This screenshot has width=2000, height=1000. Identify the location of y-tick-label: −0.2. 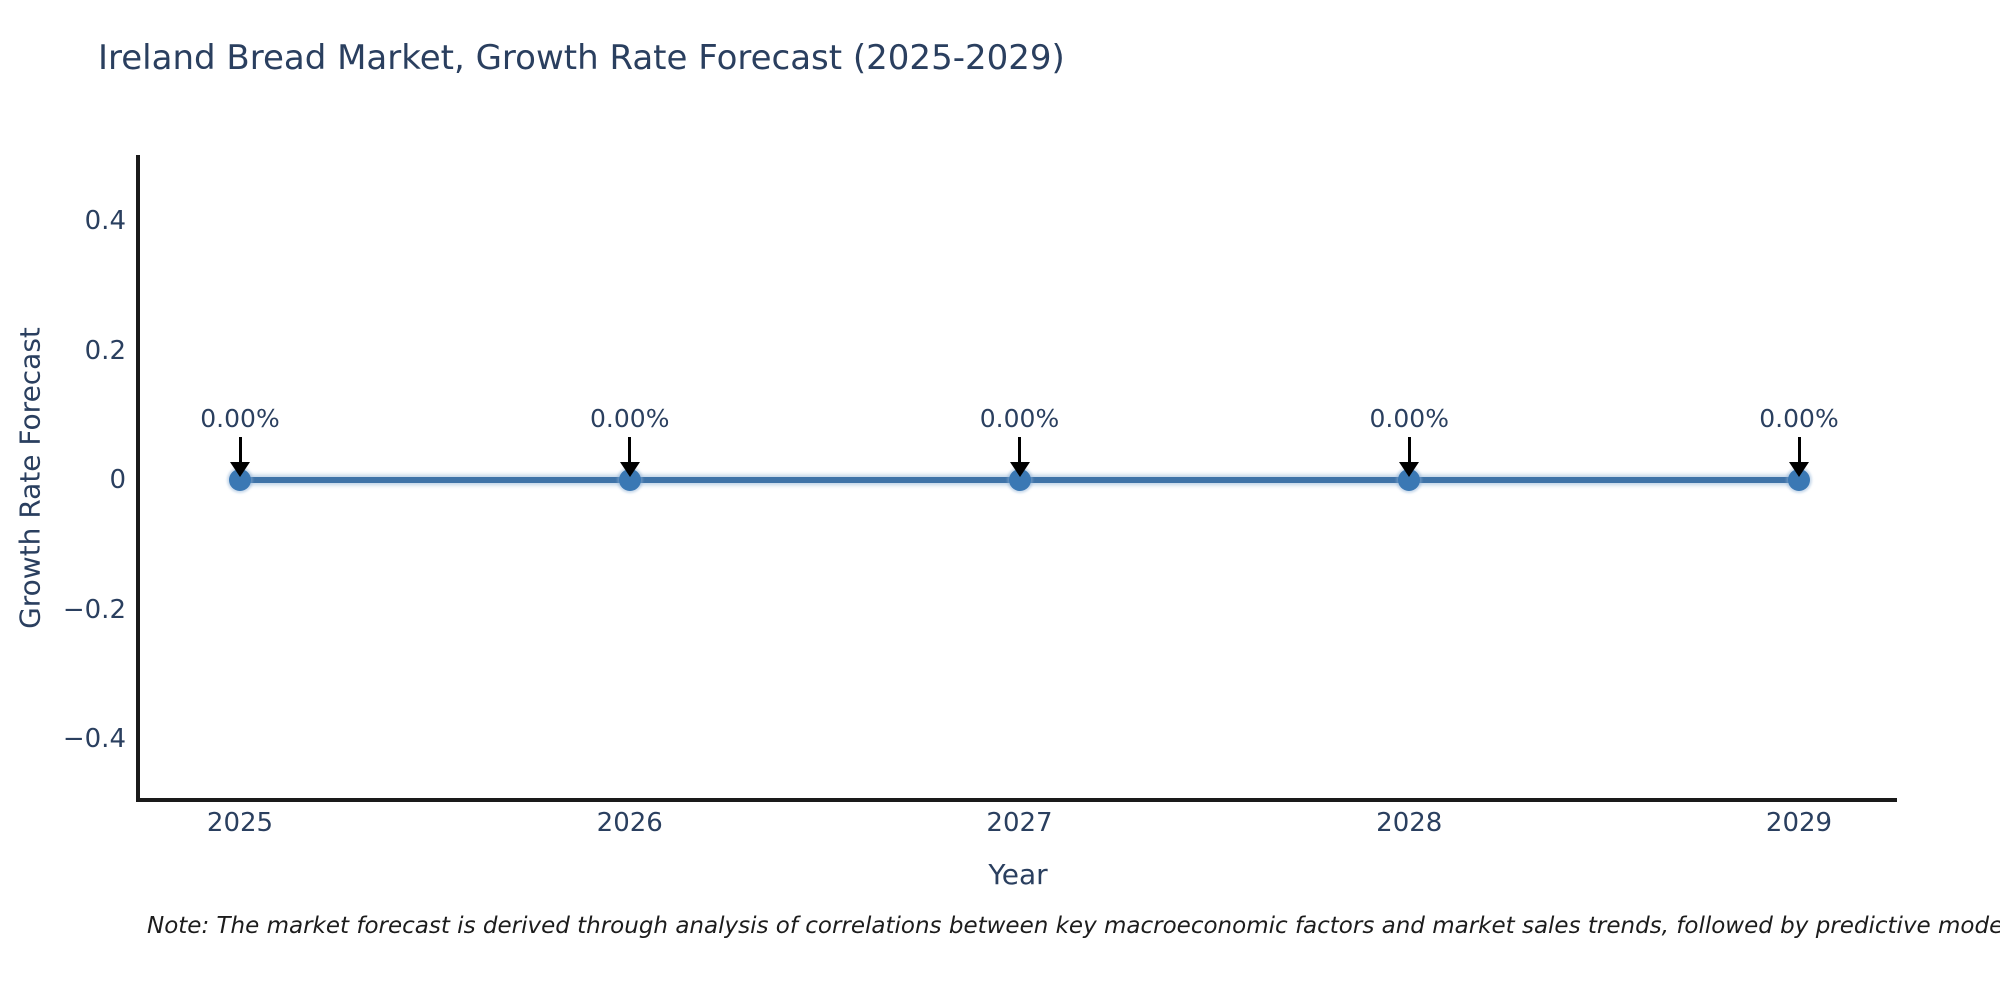
(94, 609).